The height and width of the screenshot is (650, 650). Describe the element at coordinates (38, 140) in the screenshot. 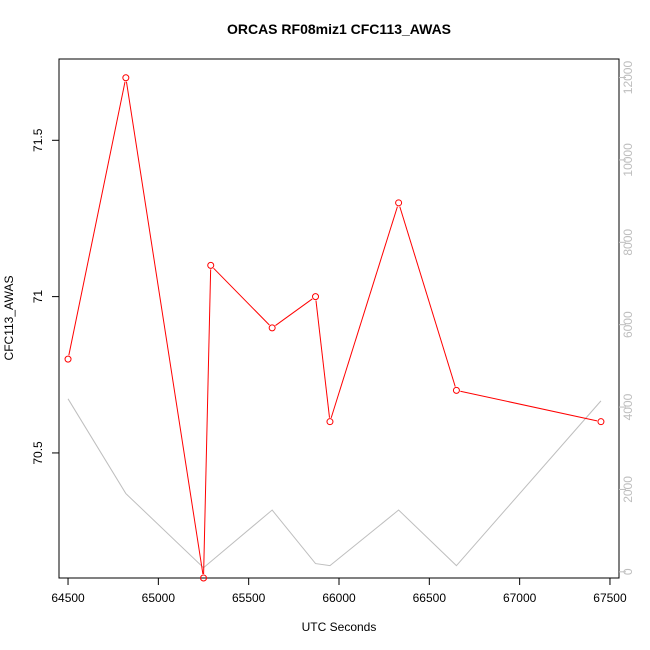

I see `y-tick-label: 71.5` at that location.